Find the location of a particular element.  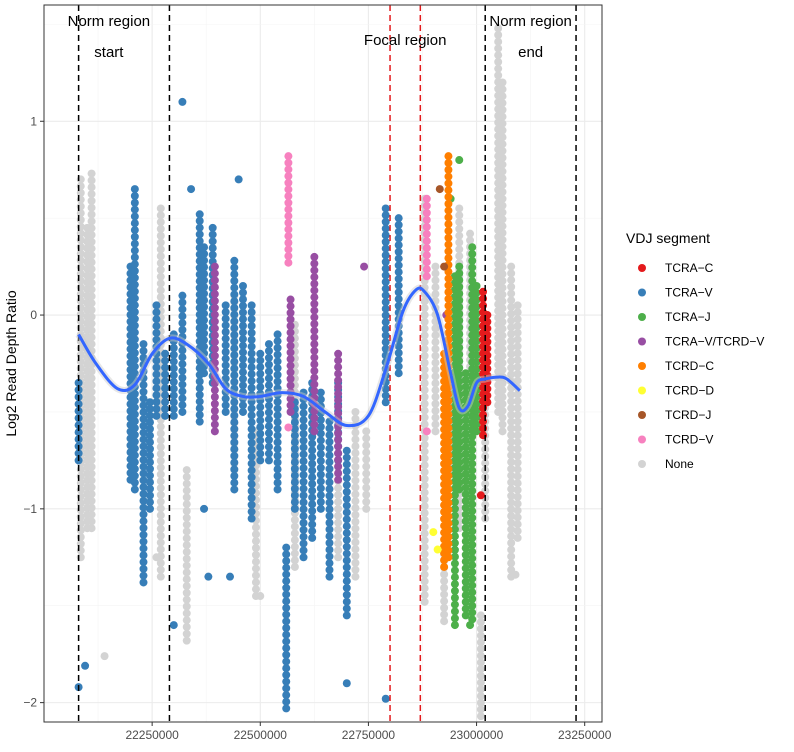

legend-swatch is located at coordinates (642, 317).